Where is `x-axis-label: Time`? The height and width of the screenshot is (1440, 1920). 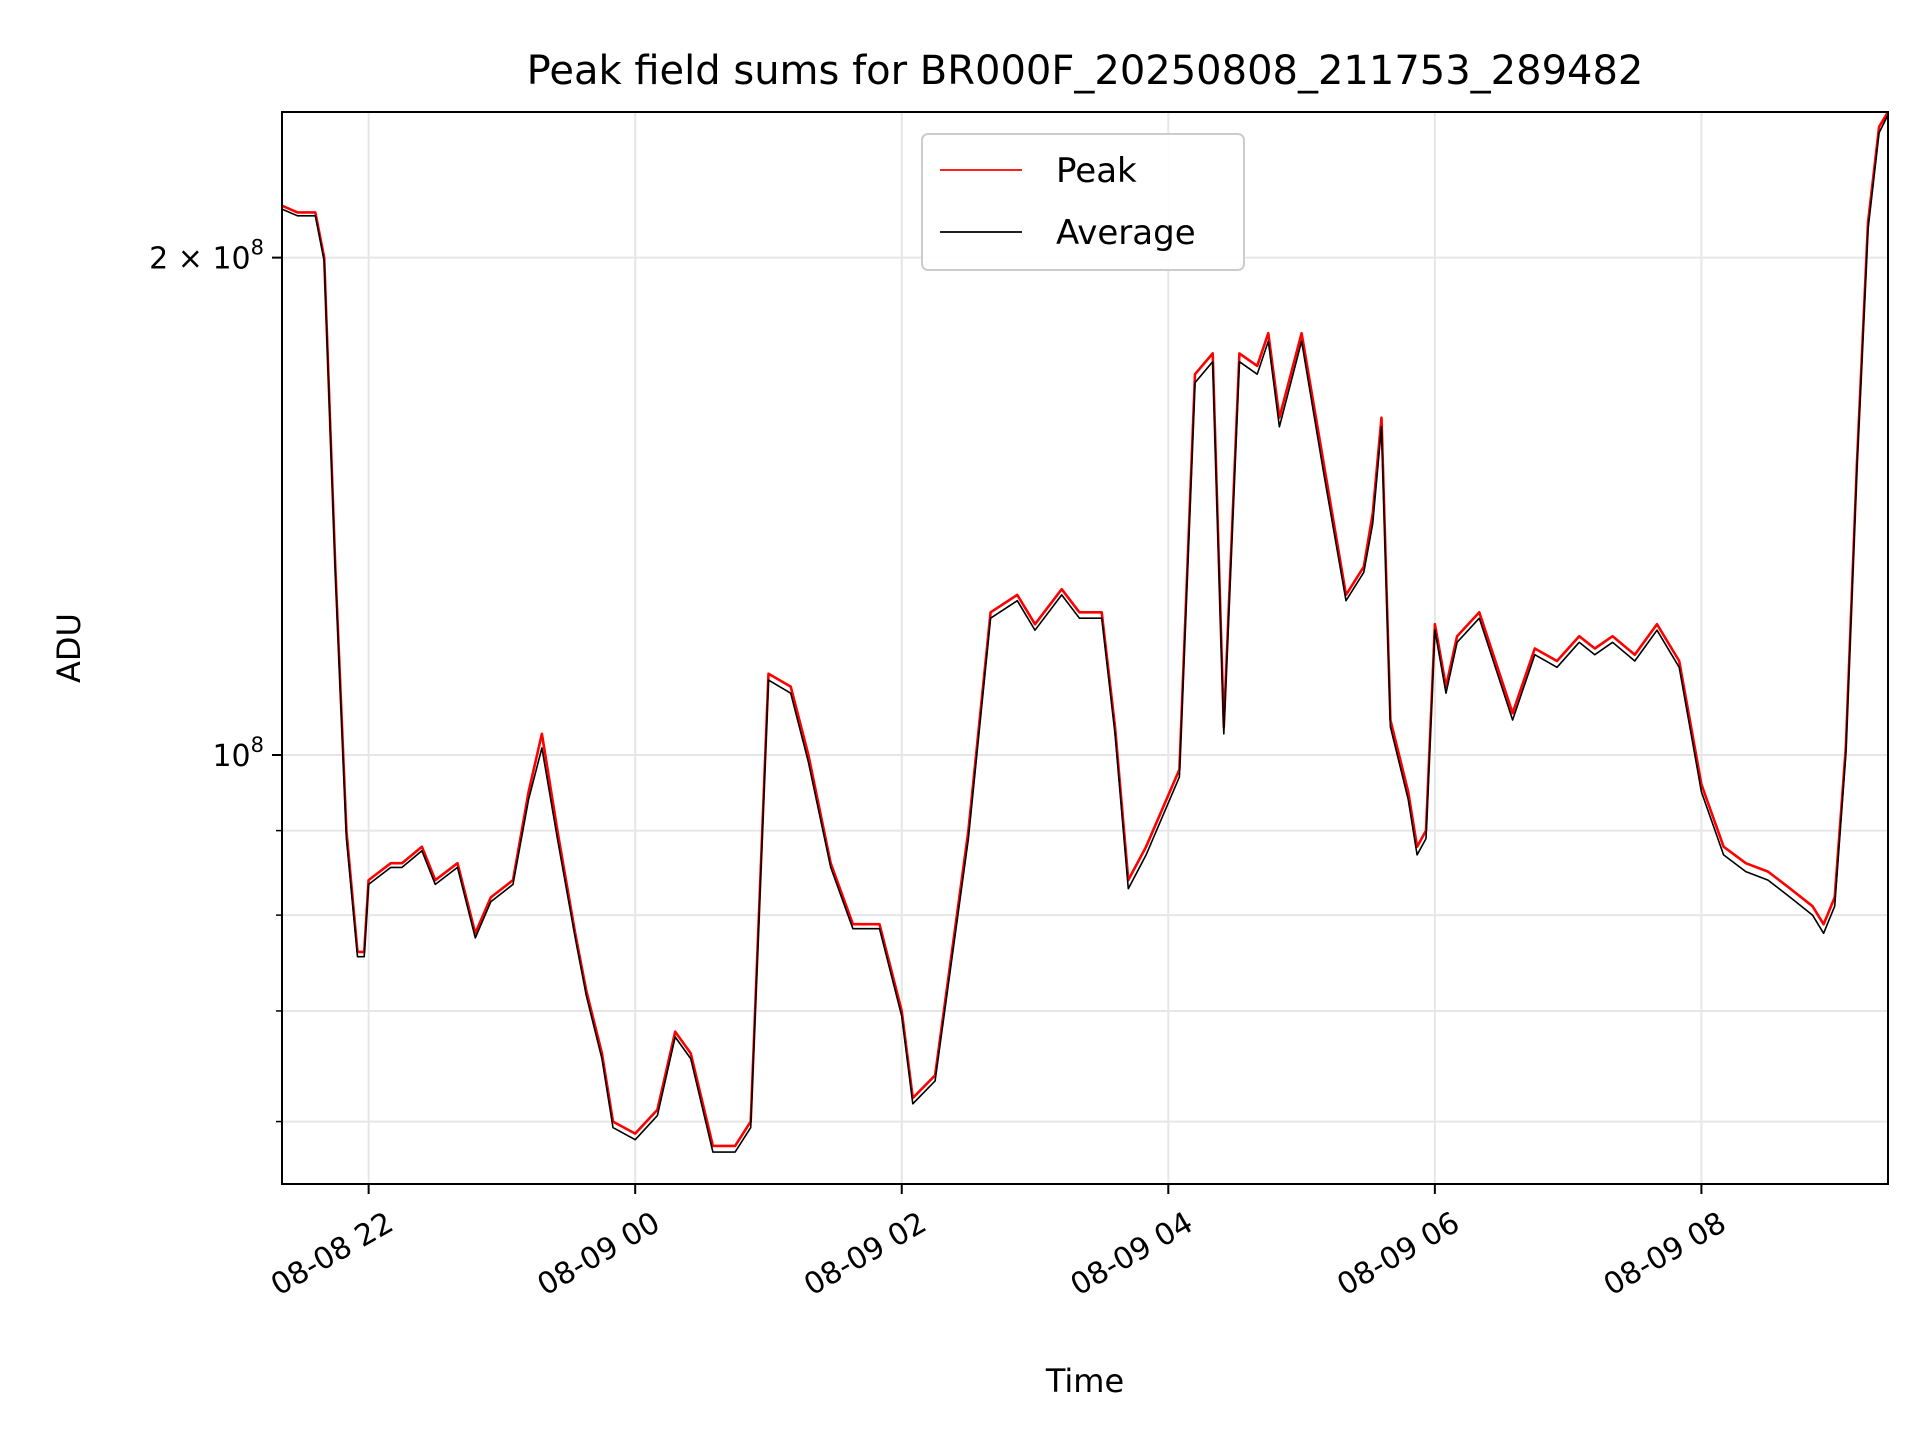
x-axis-label: Time is located at coordinates (1084, 1381).